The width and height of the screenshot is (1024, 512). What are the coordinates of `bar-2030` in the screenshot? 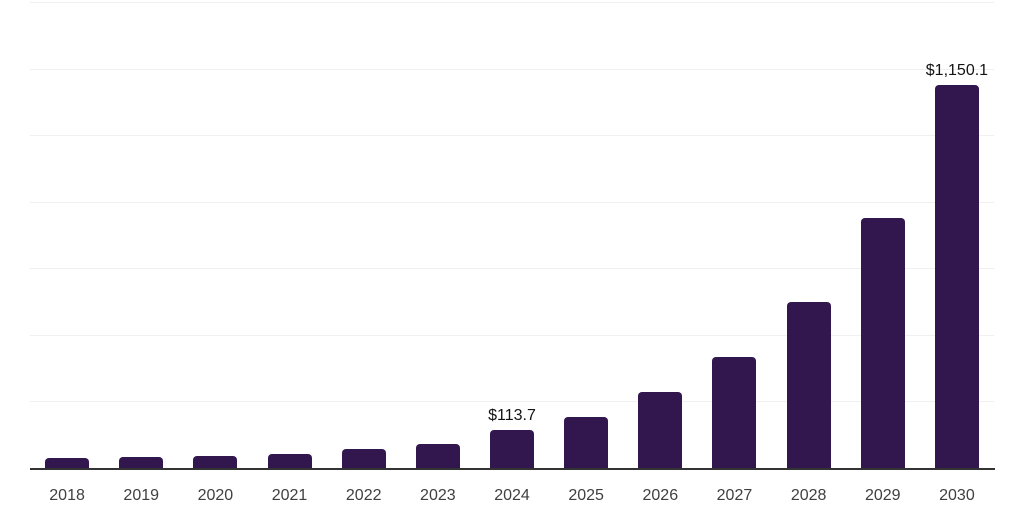 It's located at (956, 276).